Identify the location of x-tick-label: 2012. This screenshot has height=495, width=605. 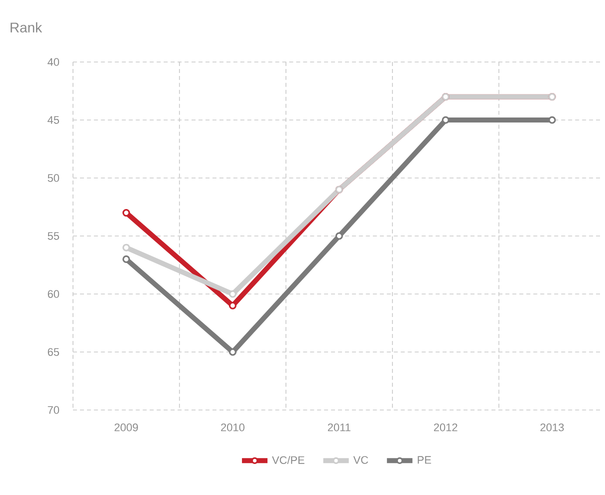
(446, 427).